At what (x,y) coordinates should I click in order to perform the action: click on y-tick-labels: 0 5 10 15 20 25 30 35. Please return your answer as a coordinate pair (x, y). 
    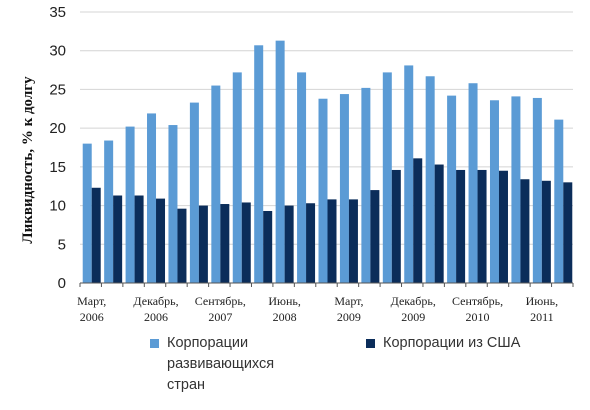
    Looking at the image, I should click on (57, 148).